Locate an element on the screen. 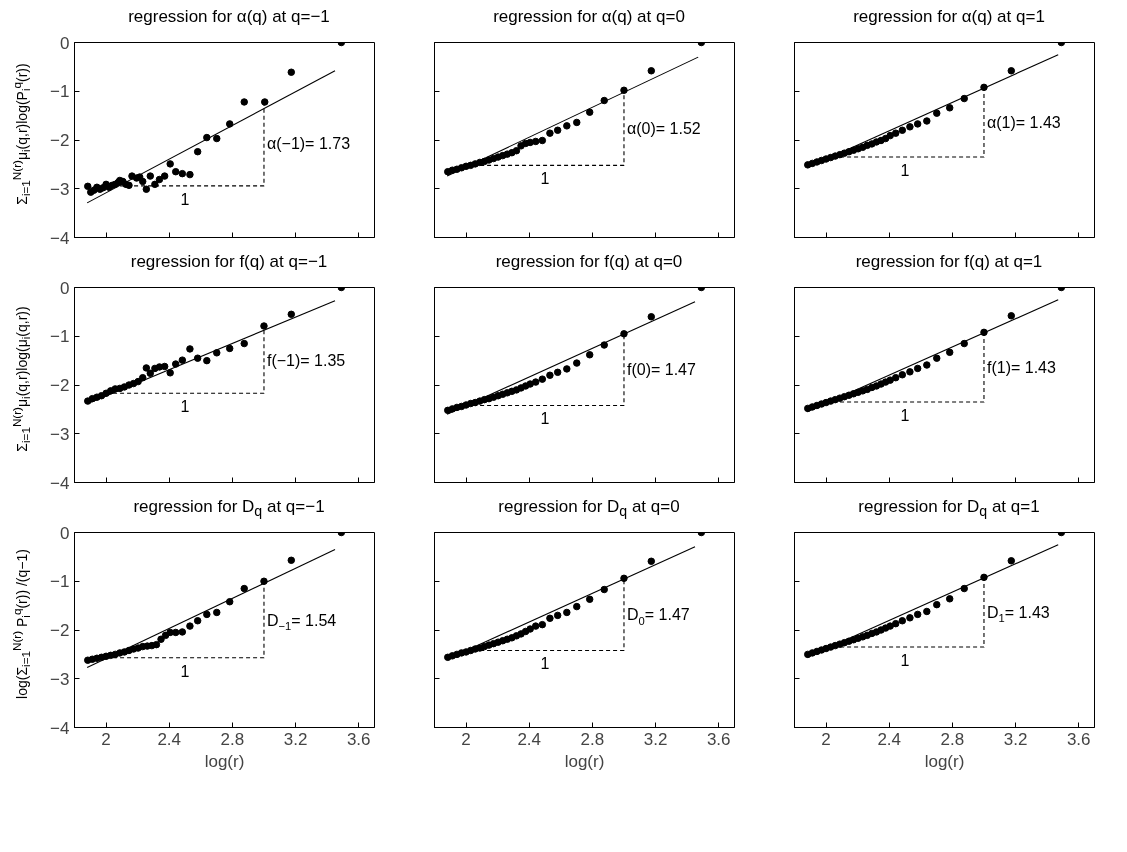 This screenshot has height=852, width=1127. annotation: α(1)= 1.43 is located at coordinates (1023, 122).